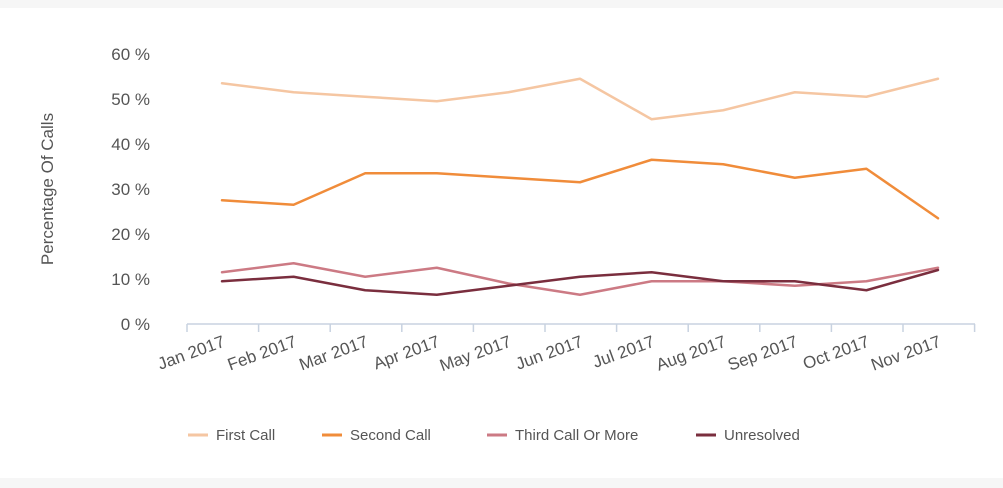 The width and height of the screenshot is (1003, 488). Describe the element at coordinates (135, 324) in the screenshot. I see `y-tick-label: 0 %` at that location.